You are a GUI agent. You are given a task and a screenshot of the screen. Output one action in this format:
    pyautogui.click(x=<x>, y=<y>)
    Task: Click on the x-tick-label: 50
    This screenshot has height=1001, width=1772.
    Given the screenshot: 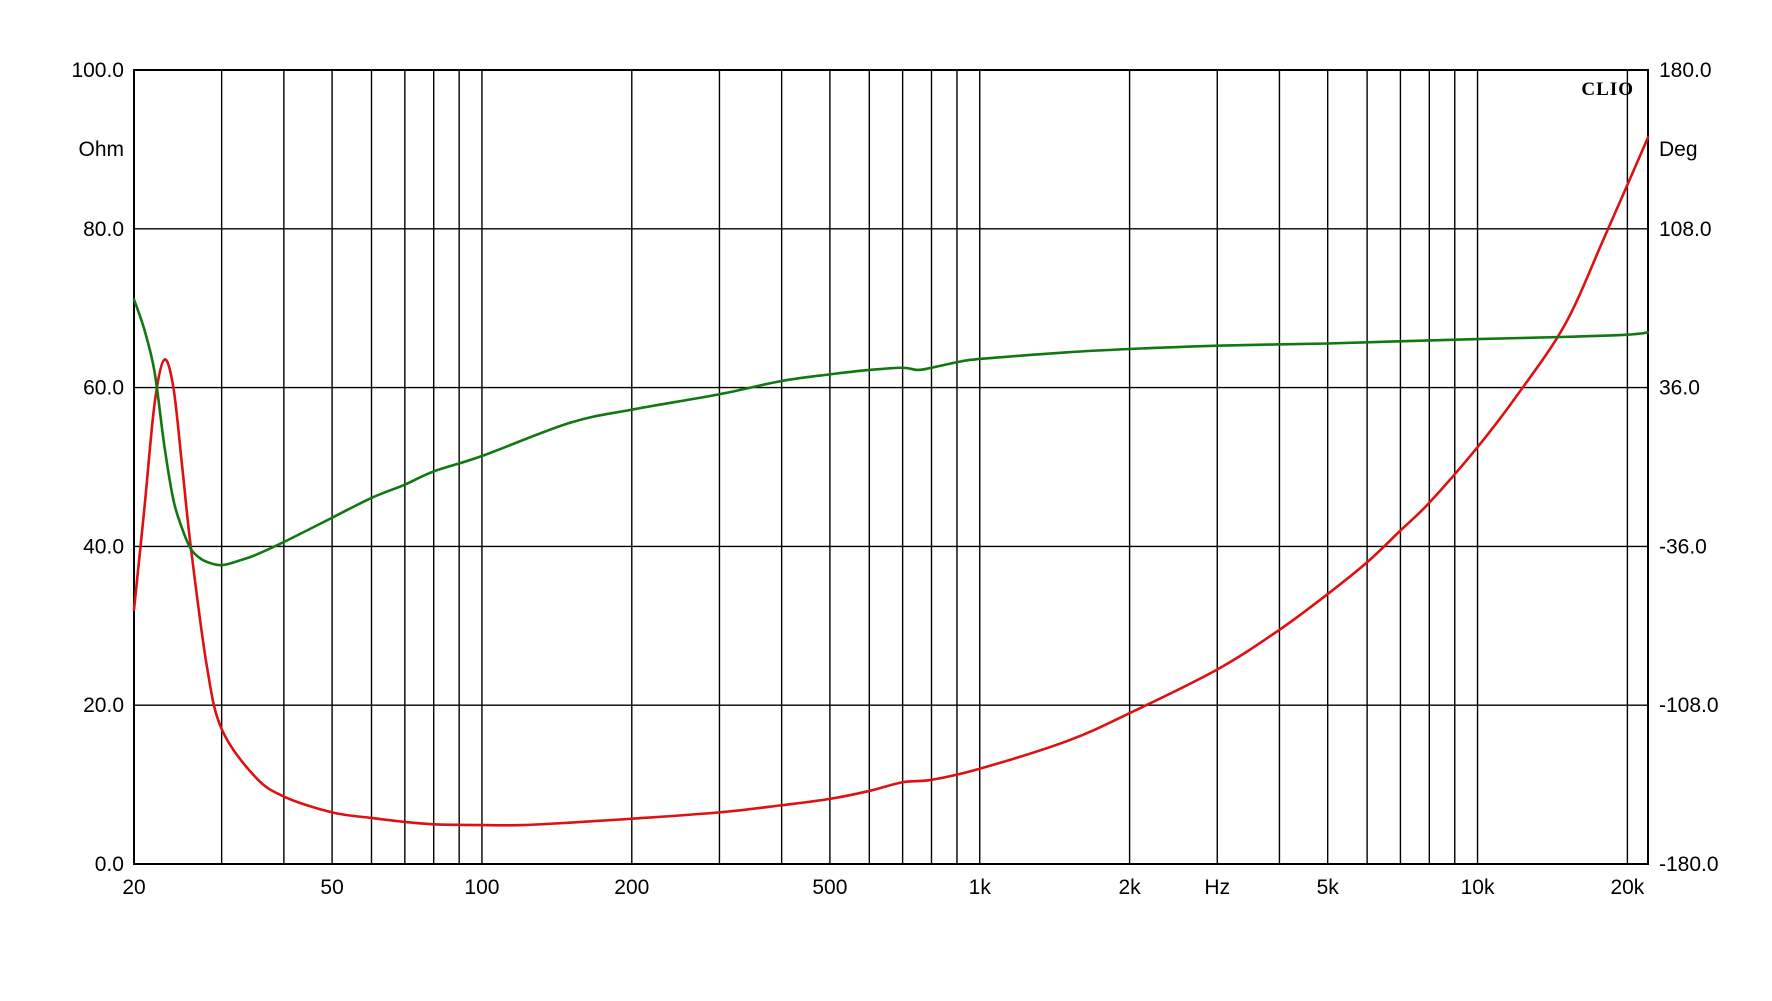 What is the action you would take?
    pyautogui.click(x=331, y=887)
    